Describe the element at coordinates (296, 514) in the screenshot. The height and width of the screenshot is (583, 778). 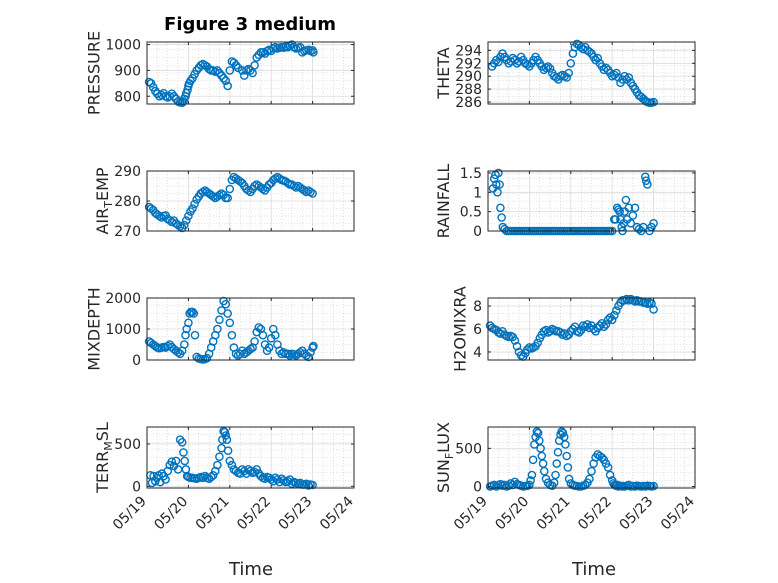
I see `x-tick-label: 05/23` at that location.